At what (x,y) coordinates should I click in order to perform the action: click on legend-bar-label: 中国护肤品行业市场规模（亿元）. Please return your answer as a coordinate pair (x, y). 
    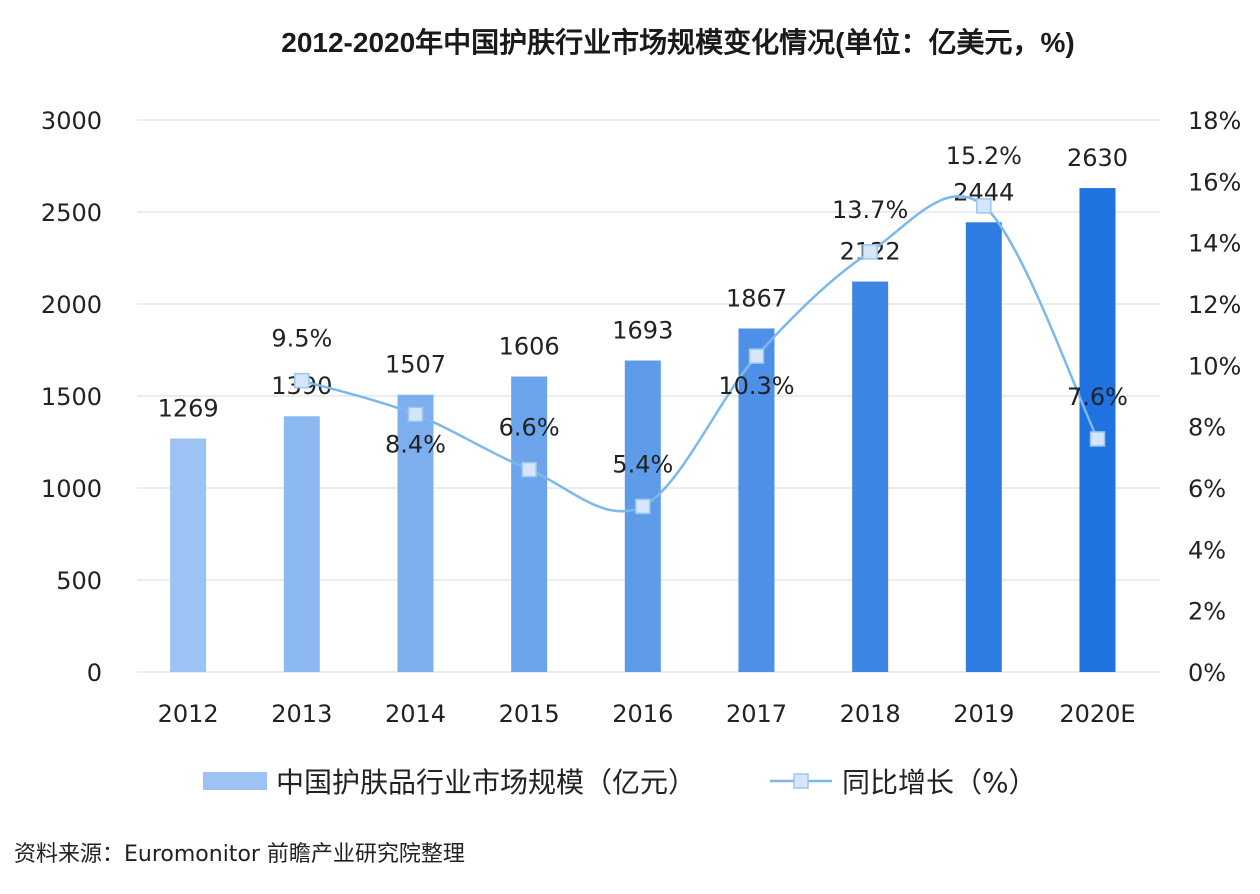
    Looking at the image, I should click on (486, 782).